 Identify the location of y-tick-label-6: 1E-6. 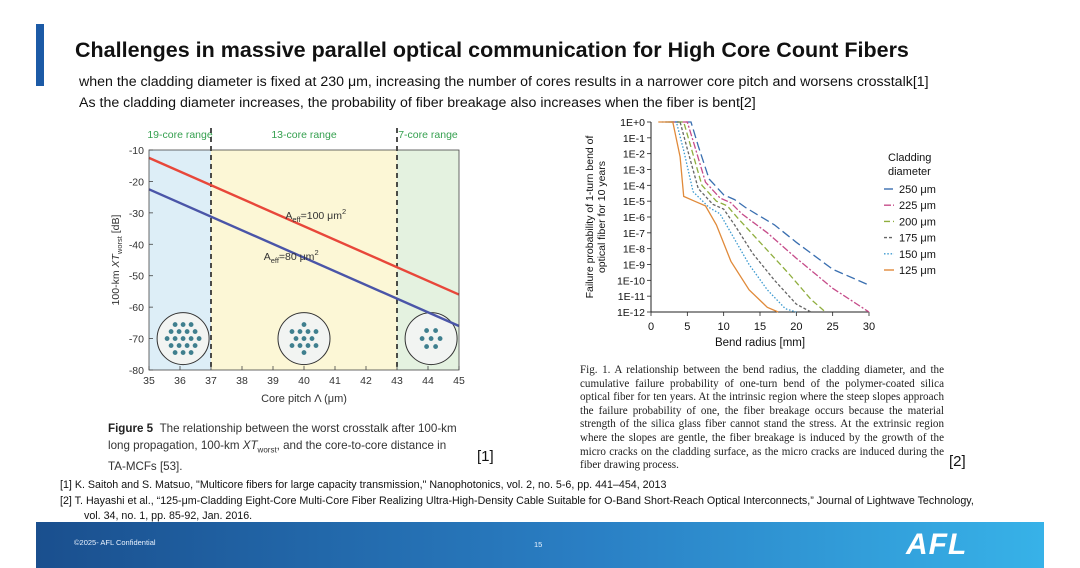
(634, 218).